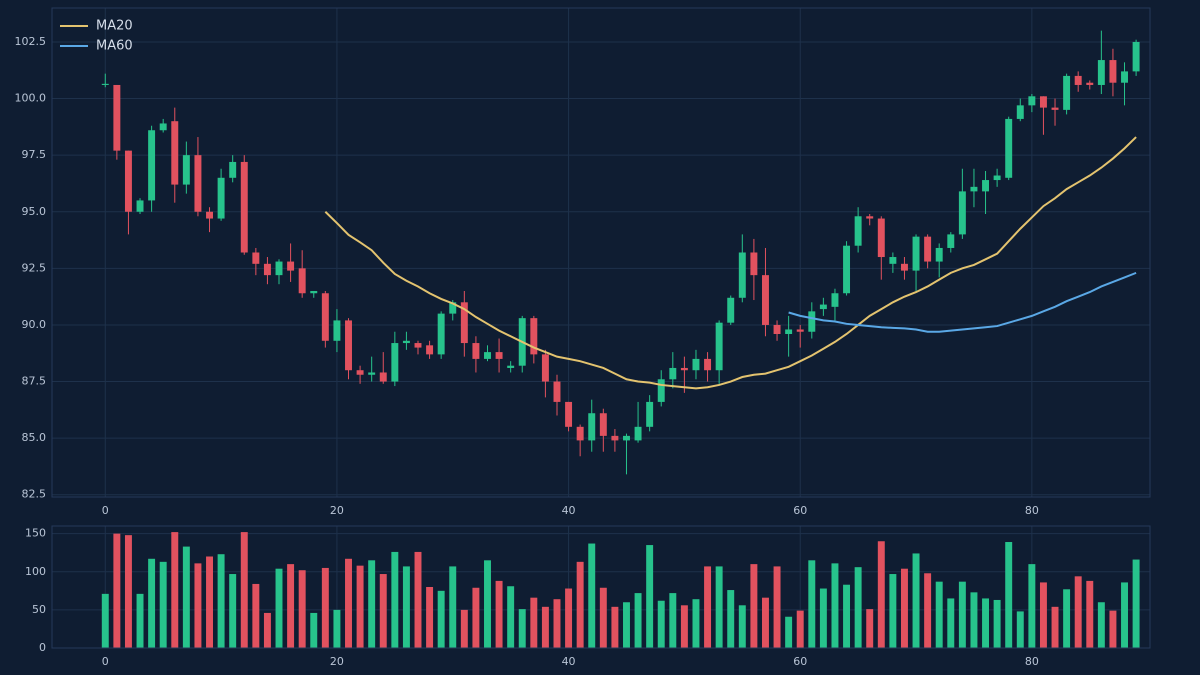  I want to click on x-tick-label: 60, so click(800, 510).